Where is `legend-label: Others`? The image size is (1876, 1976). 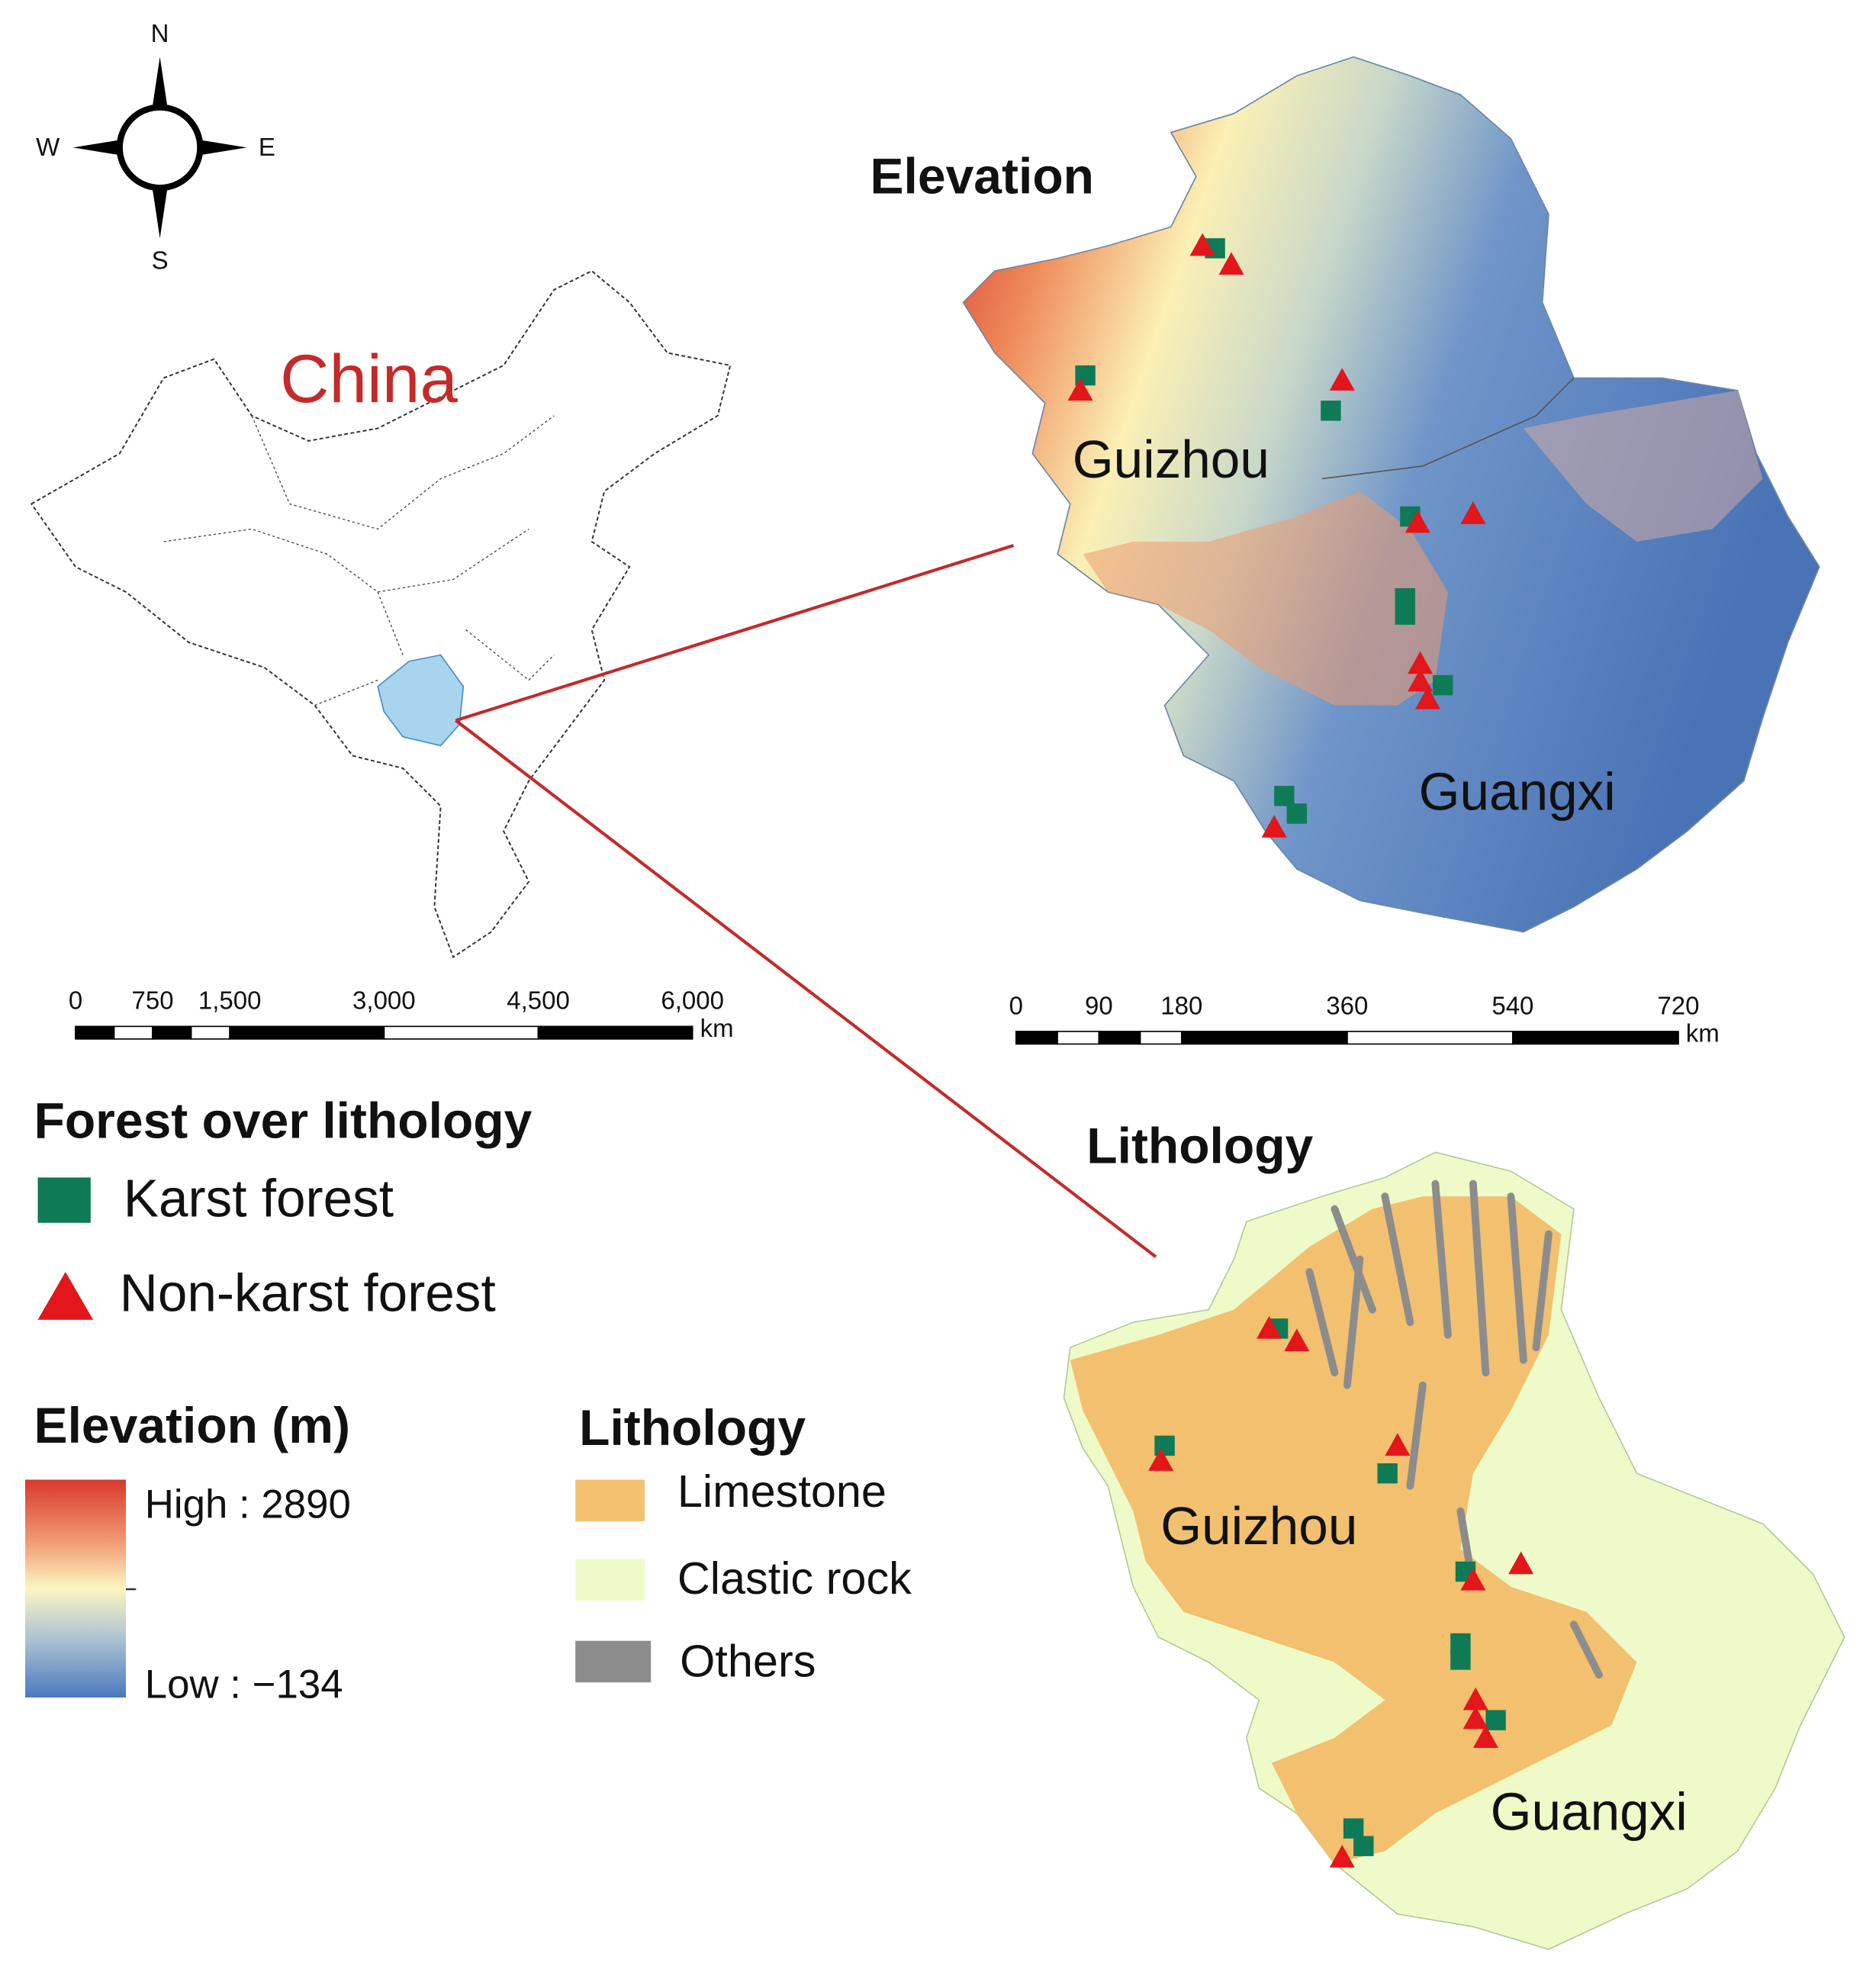 legend-label: Others is located at coordinates (748, 1661).